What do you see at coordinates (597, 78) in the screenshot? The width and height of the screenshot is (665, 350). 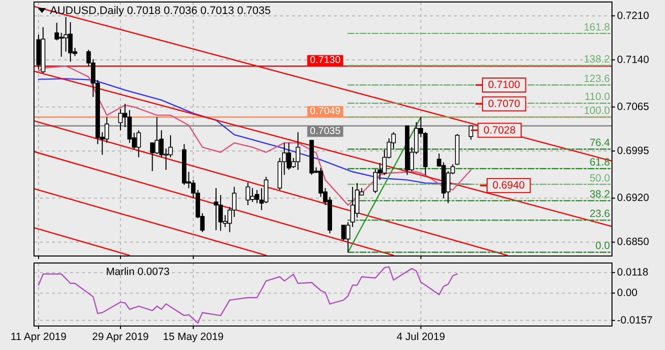 I see `series-label: 123.6` at bounding box center [597, 78].